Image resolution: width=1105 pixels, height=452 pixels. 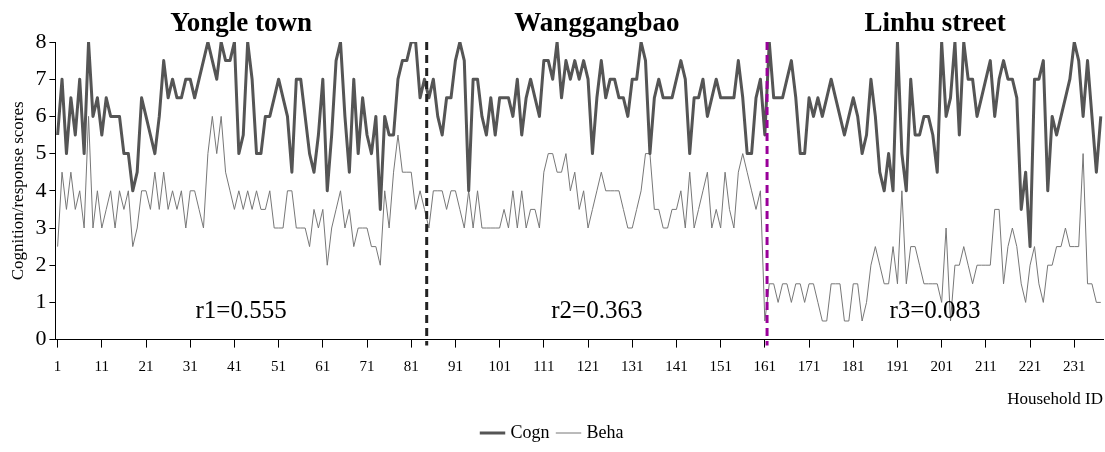 I want to click on legend-label: Beha, so click(x=605, y=431).